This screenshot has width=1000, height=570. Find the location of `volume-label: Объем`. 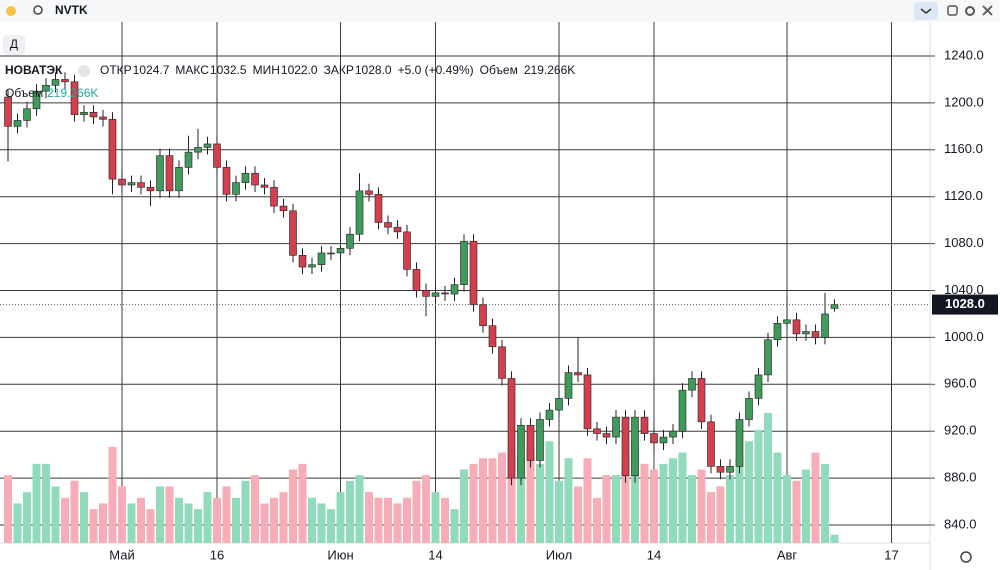

volume-label: Объем is located at coordinates (24, 93).